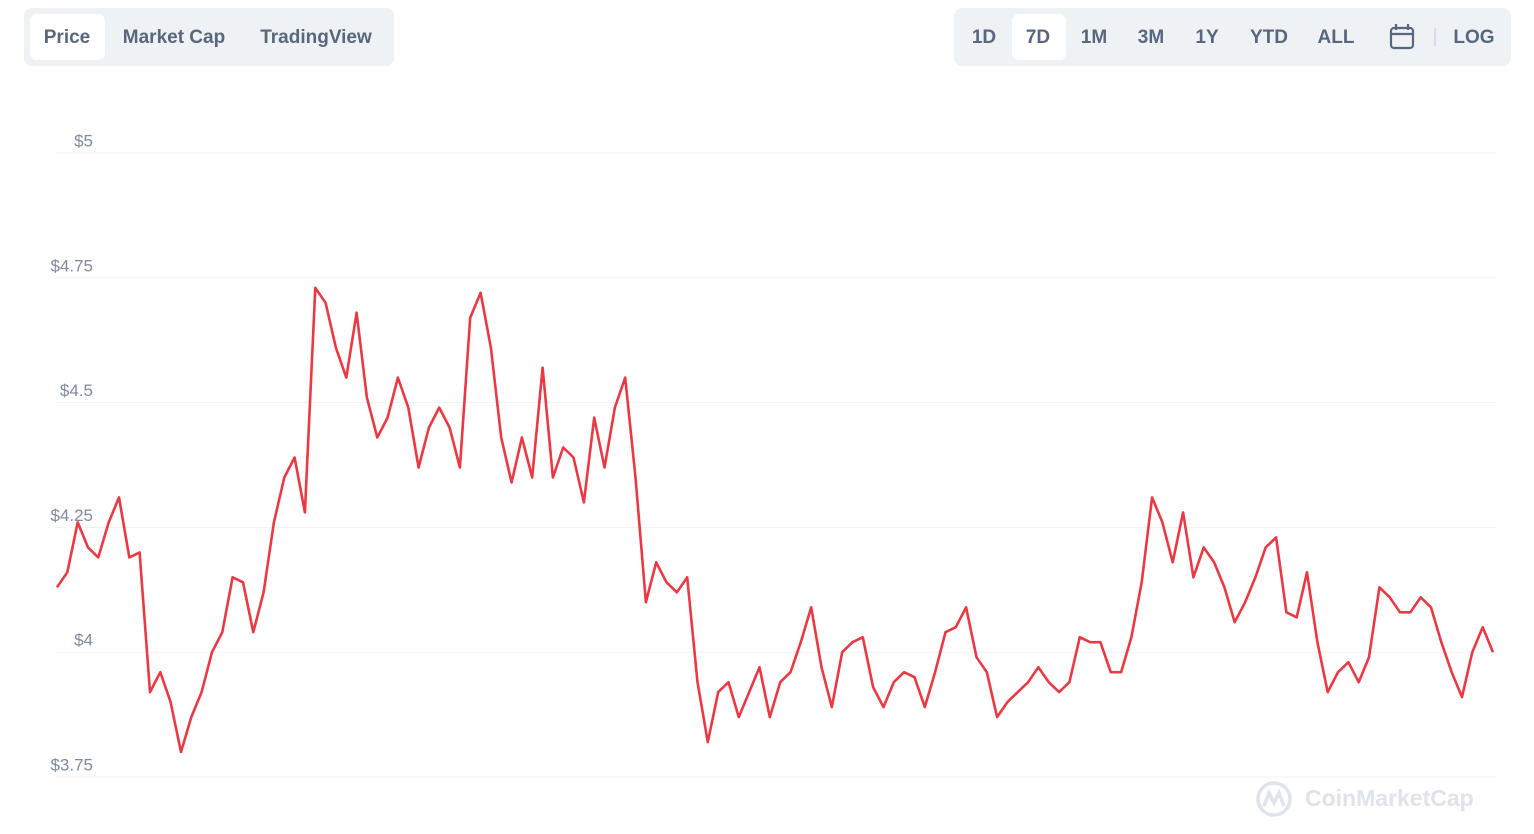 The width and height of the screenshot is (1534, 834). Describe the element at coordinates (76, 390) in the screenshot. I see `y-tick-label: $4.5` at that location.